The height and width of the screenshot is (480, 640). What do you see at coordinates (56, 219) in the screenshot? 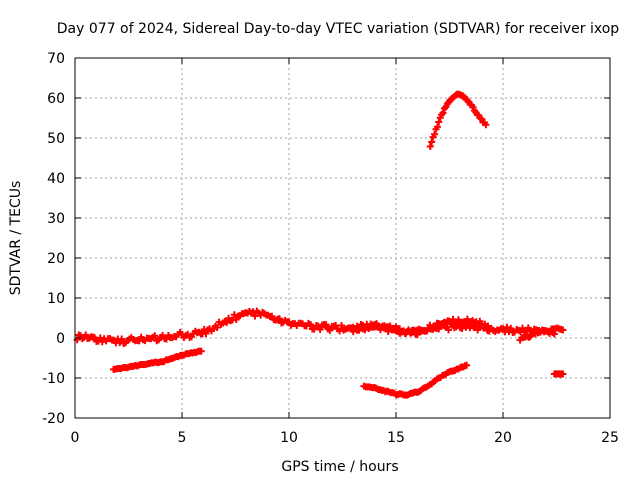
I see `y-tick-label: 30` at bounding box center [56, 219].